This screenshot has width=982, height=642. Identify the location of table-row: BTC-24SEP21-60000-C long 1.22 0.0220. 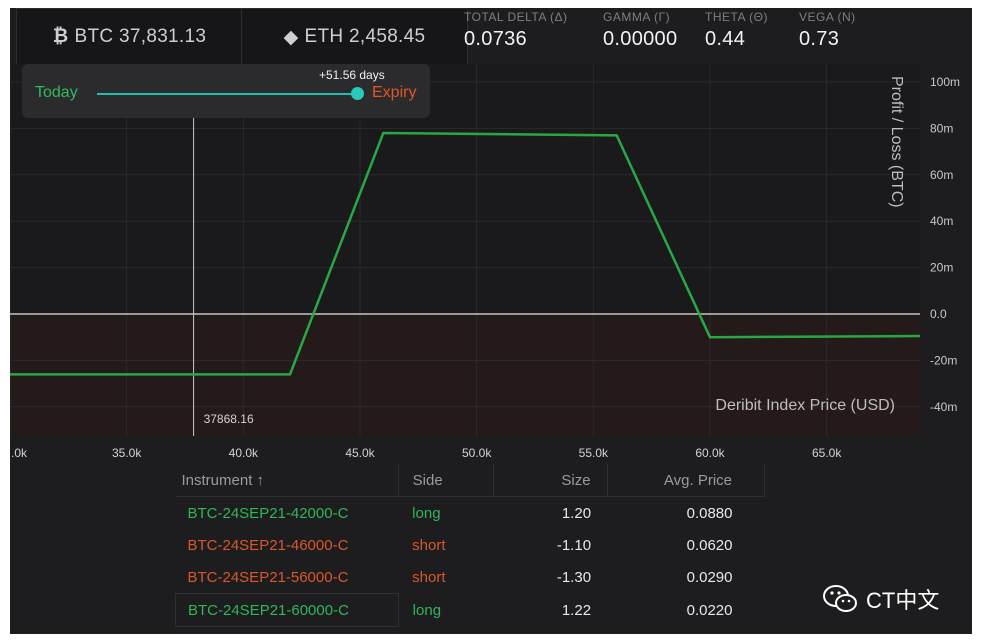
(470, 610).